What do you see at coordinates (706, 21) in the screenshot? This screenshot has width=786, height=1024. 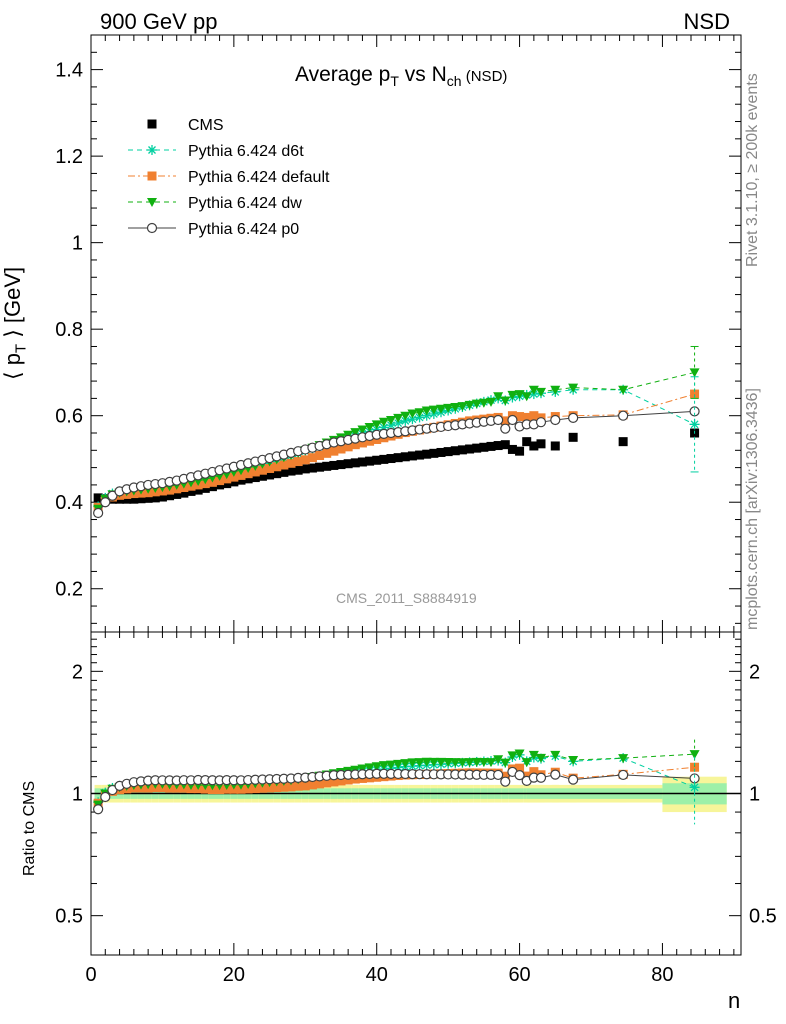 I see `process-label: NSD` at bounding box center [706, 21].